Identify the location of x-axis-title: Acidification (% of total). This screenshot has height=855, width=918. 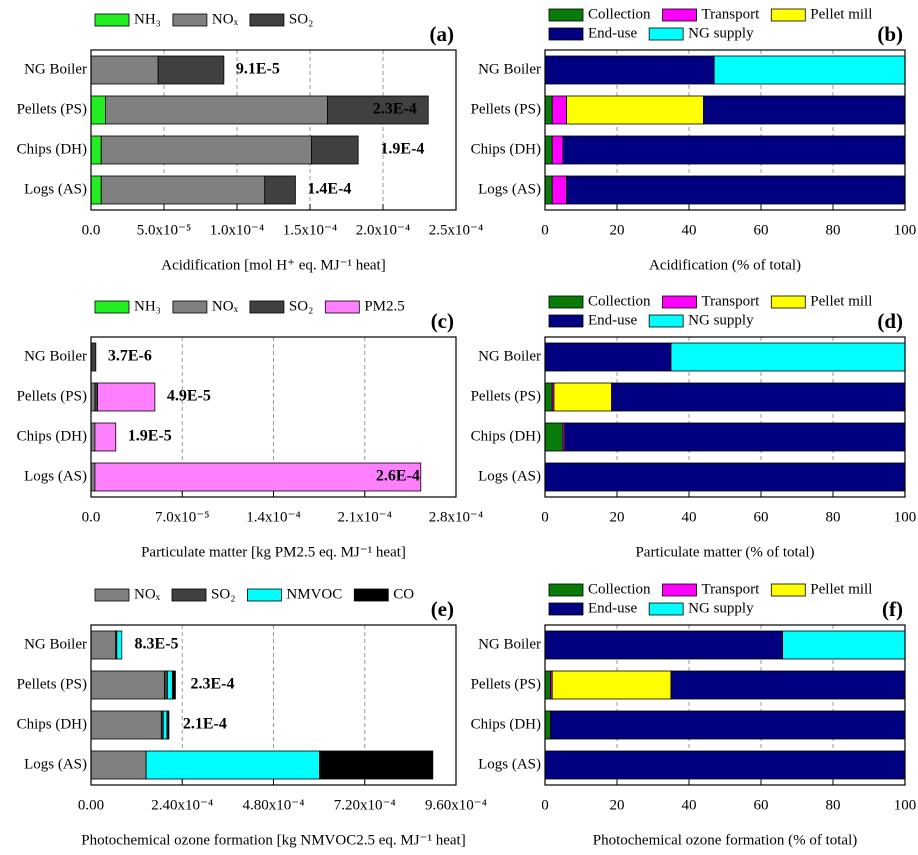
(725, 265).